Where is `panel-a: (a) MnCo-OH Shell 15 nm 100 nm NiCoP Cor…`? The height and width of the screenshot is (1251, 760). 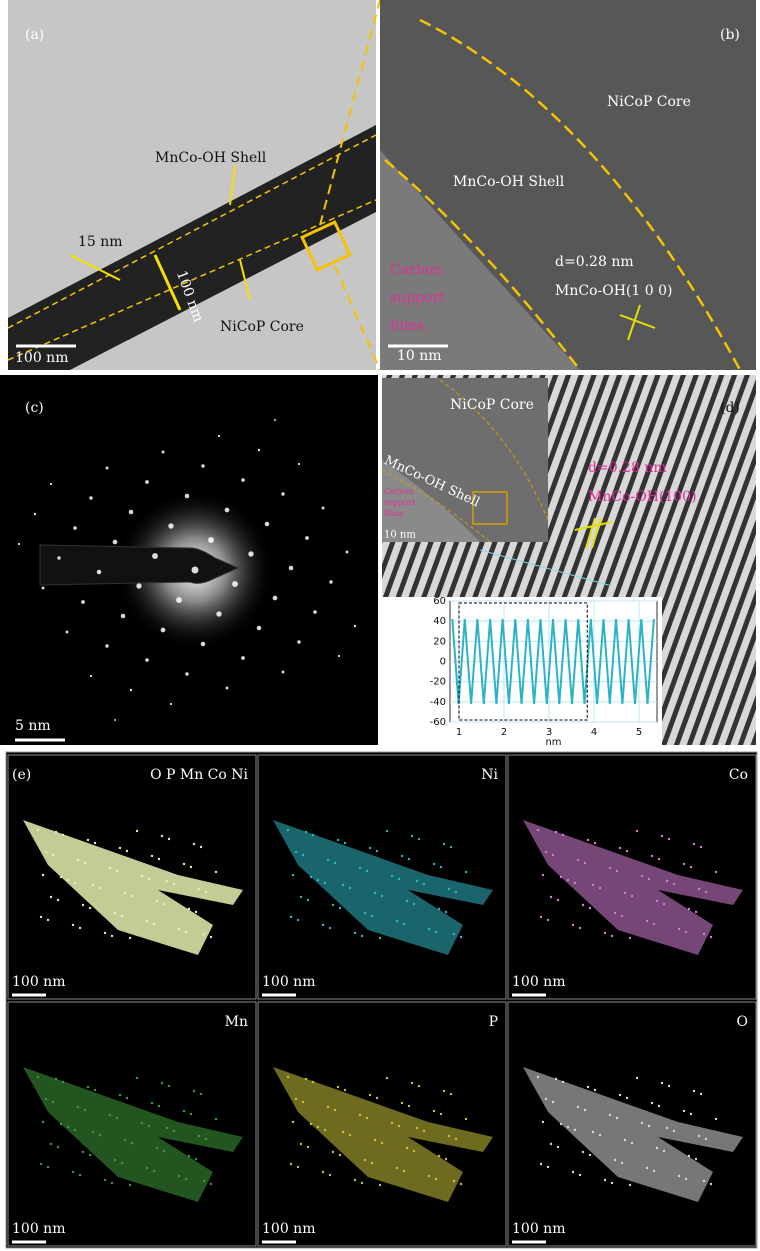 panel-a: (a) MnCo-OH Shell 15 nm 100 nm NiCoP Cor… is located at coordinates (194, 185).